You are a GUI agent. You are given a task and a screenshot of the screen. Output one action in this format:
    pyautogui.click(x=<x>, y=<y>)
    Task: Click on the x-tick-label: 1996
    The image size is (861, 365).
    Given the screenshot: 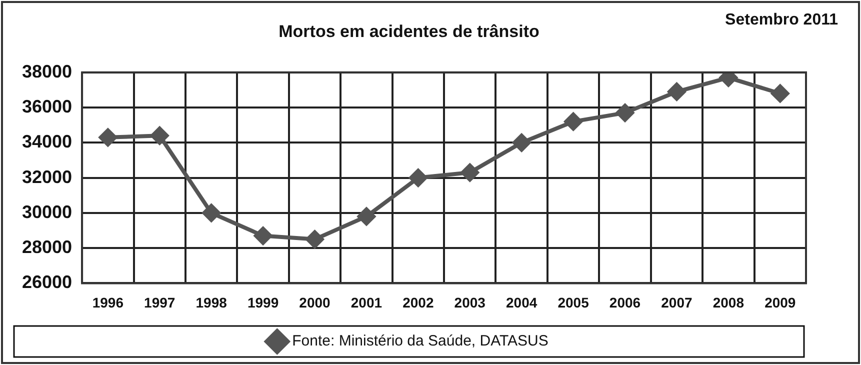 What is the action you would take?
    pyautogui.click(x=108, y=302)
    